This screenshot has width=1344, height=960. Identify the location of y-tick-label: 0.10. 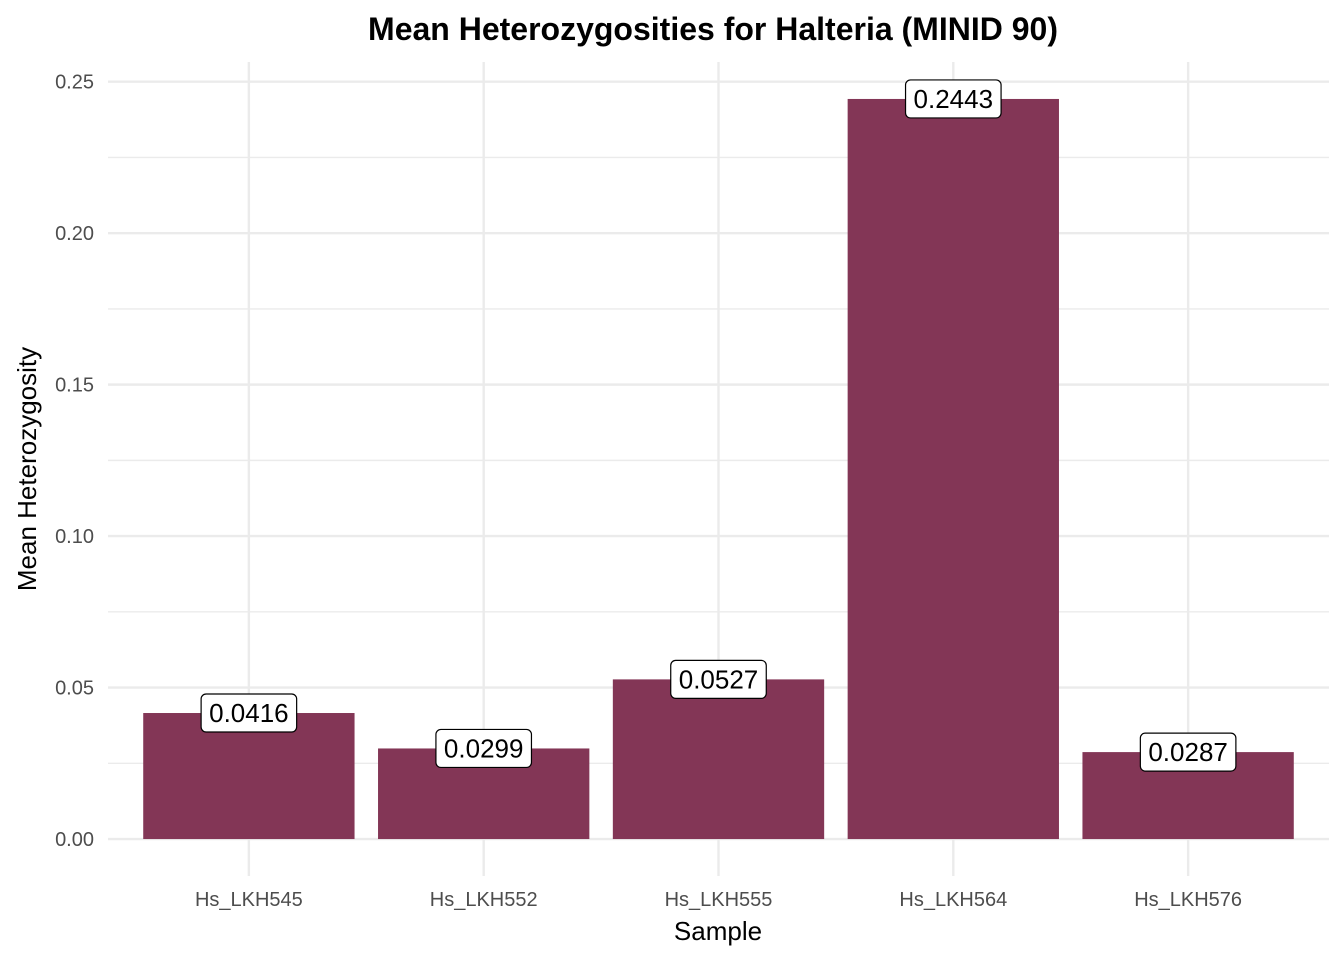
(74, 537).